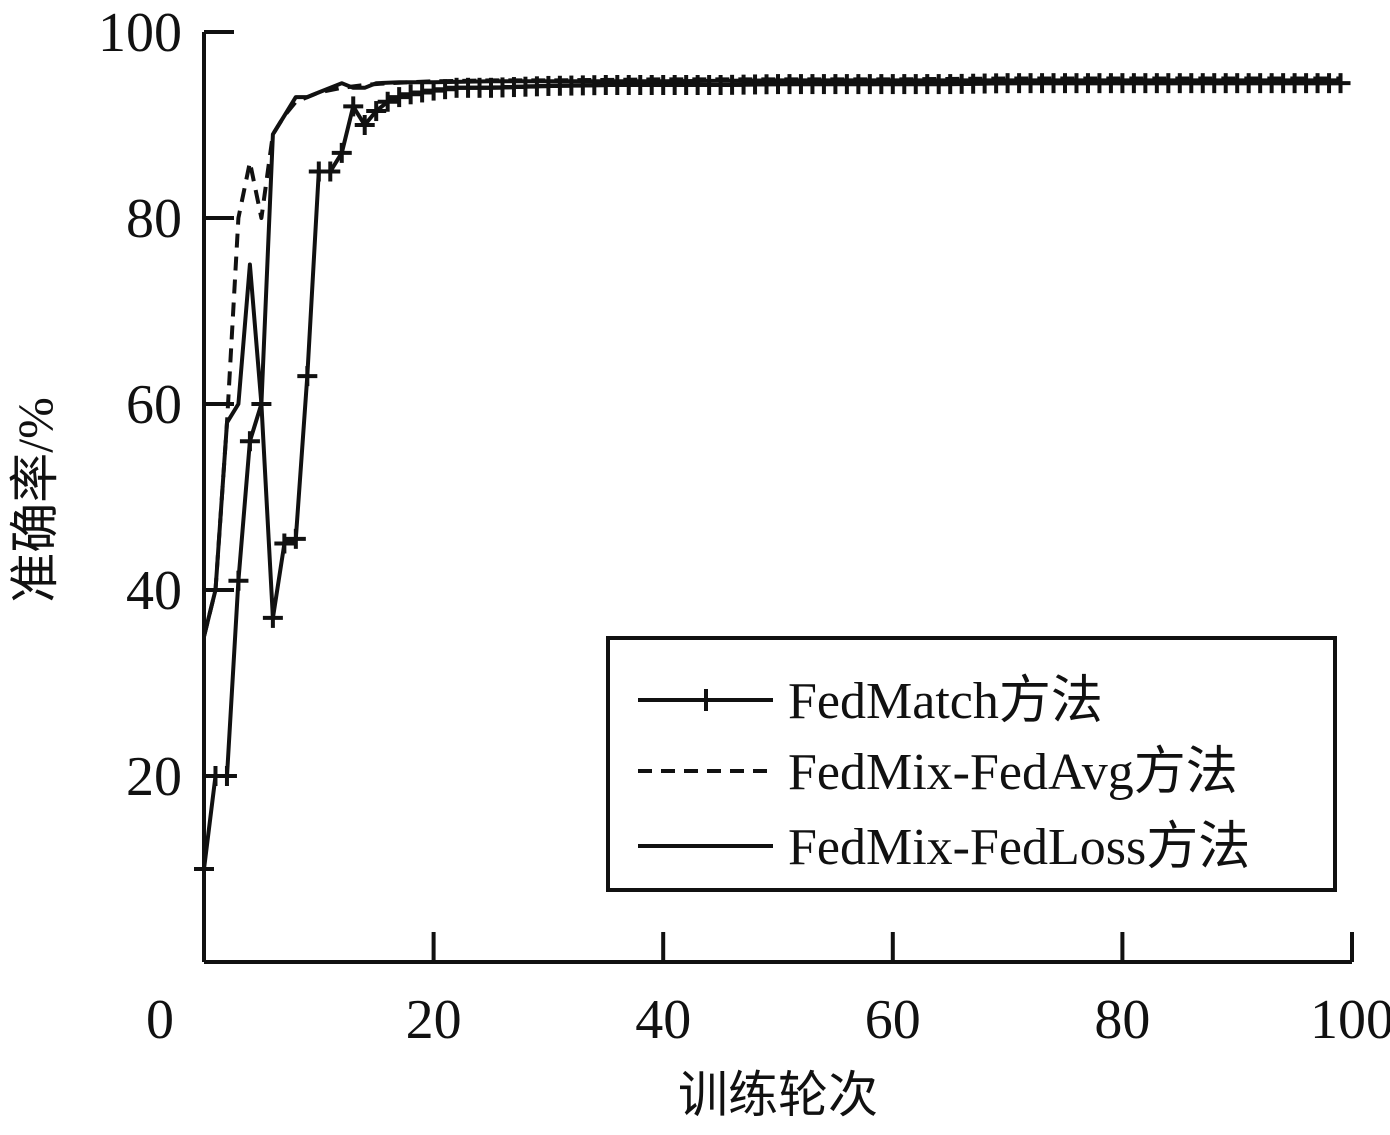 Image resolution: width=1390 pixels, height=1135 pixels. What do you see at coordinates (1013, 772) in the screenshot?
I see `legend-label: FedMix-FedAvg方法` at bounding box center [1013, 772].